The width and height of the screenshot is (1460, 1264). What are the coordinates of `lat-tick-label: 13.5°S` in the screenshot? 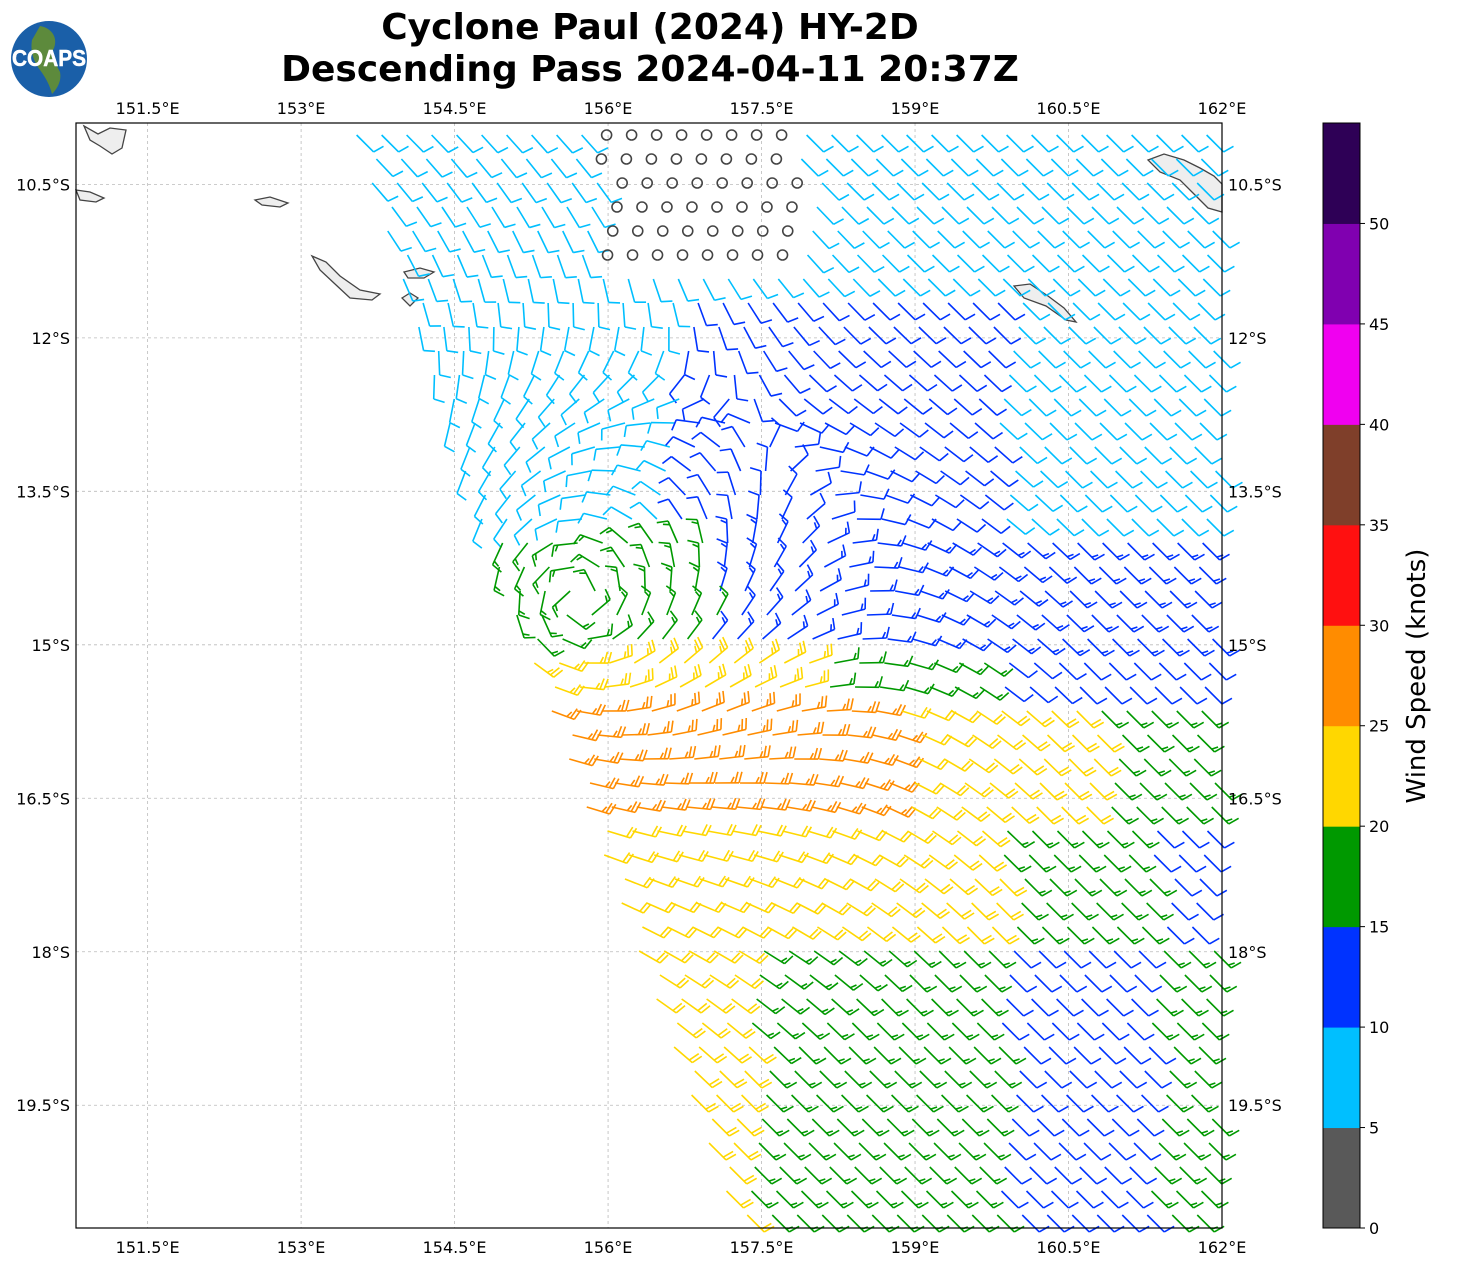 It's located at (43, 491).